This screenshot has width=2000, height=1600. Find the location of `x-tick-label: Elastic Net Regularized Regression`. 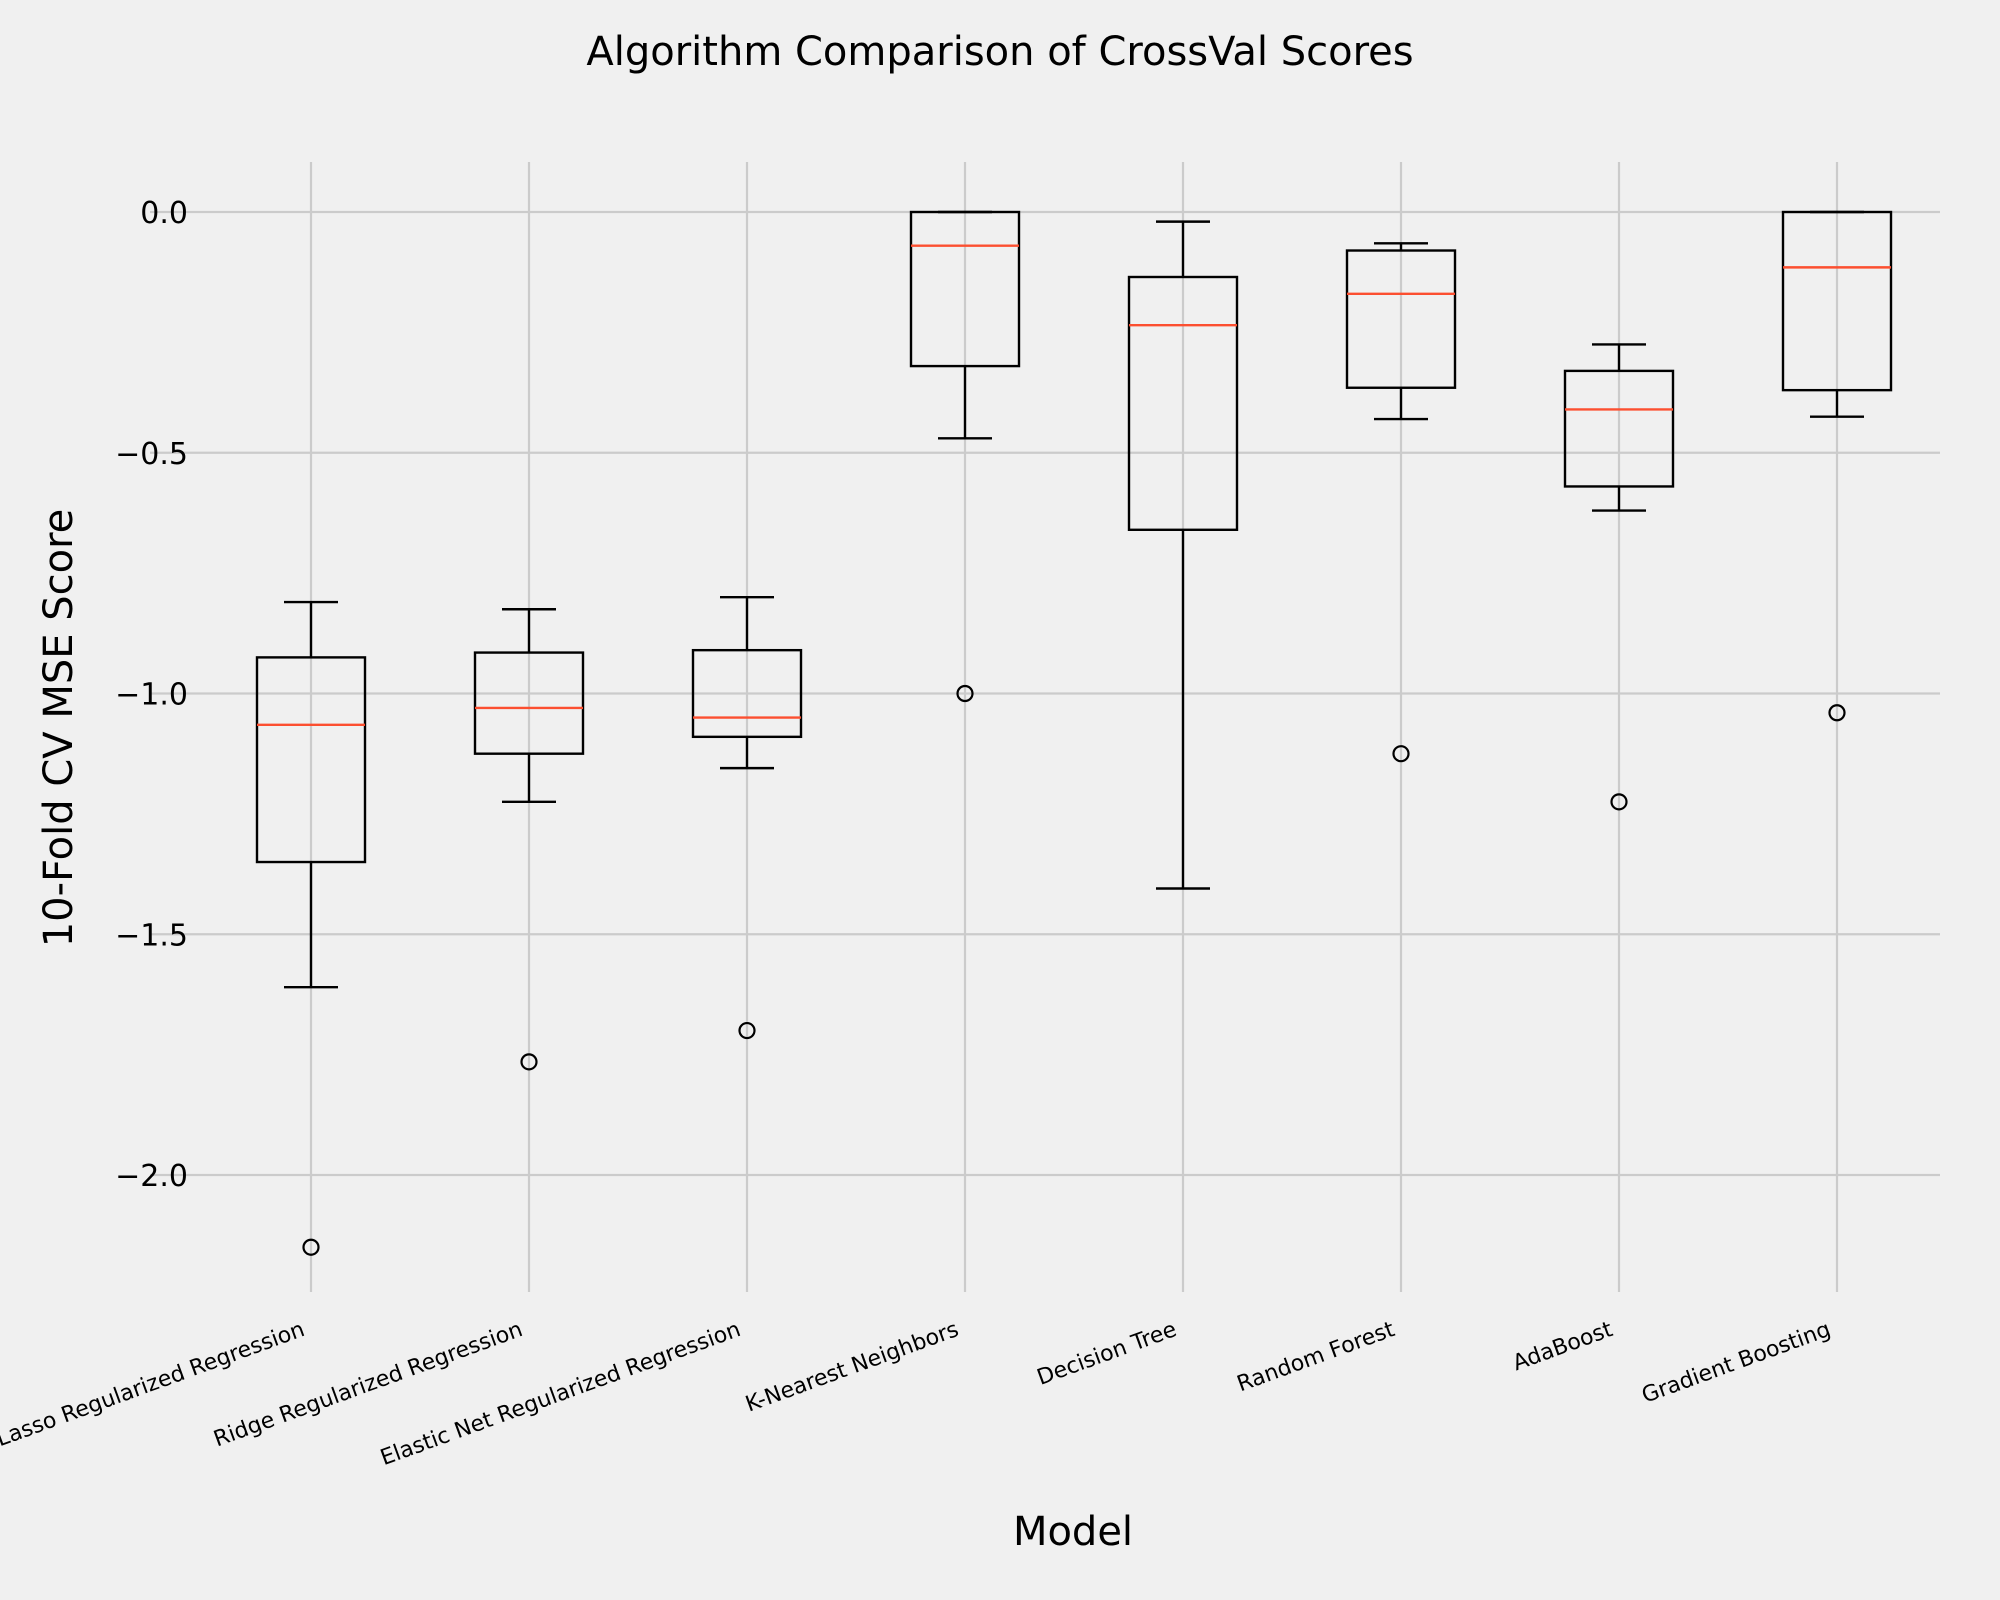

x-tick-label: Elastic Net Regularized Regression is located at coordinates (560, 1394).